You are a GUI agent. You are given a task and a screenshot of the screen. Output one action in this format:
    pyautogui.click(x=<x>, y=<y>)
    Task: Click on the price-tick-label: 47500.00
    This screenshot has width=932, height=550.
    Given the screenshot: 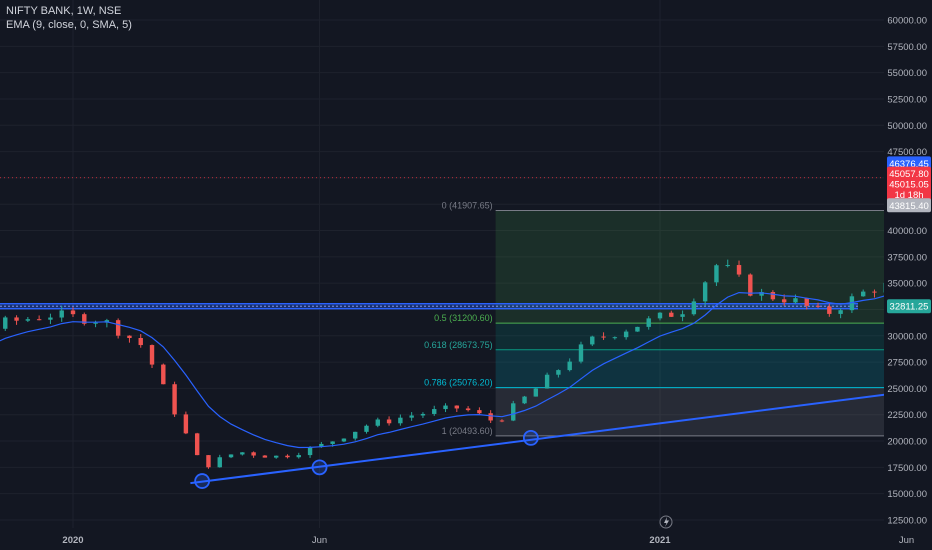 What is the action you would take?
    pyautogui.click(x=907, y=152)
    